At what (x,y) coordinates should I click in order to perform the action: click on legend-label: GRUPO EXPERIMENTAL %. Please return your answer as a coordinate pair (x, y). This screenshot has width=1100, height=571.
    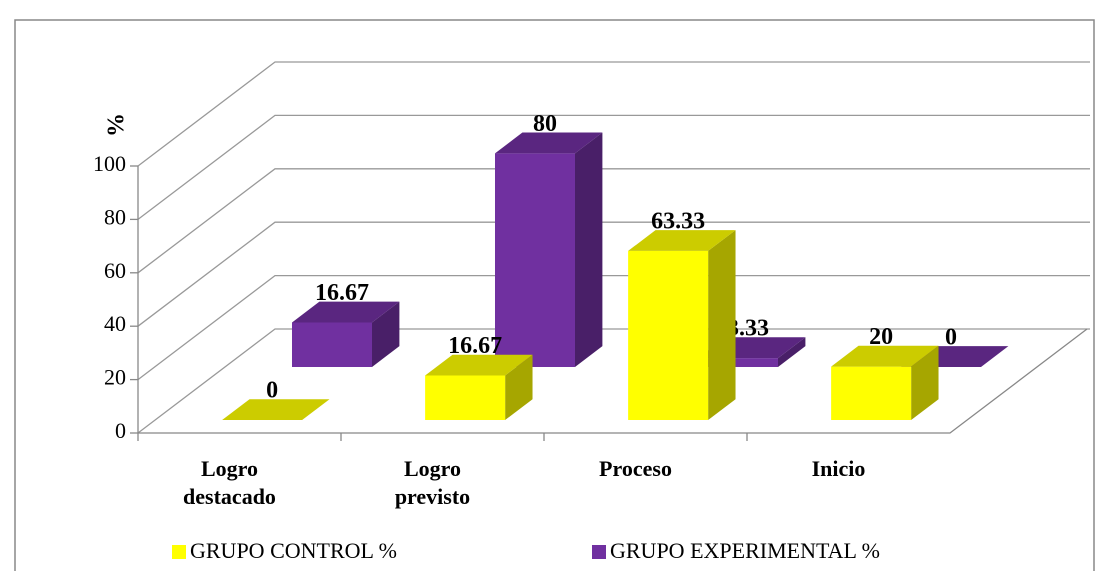
    Looking at the image, I should click on (745, 550).